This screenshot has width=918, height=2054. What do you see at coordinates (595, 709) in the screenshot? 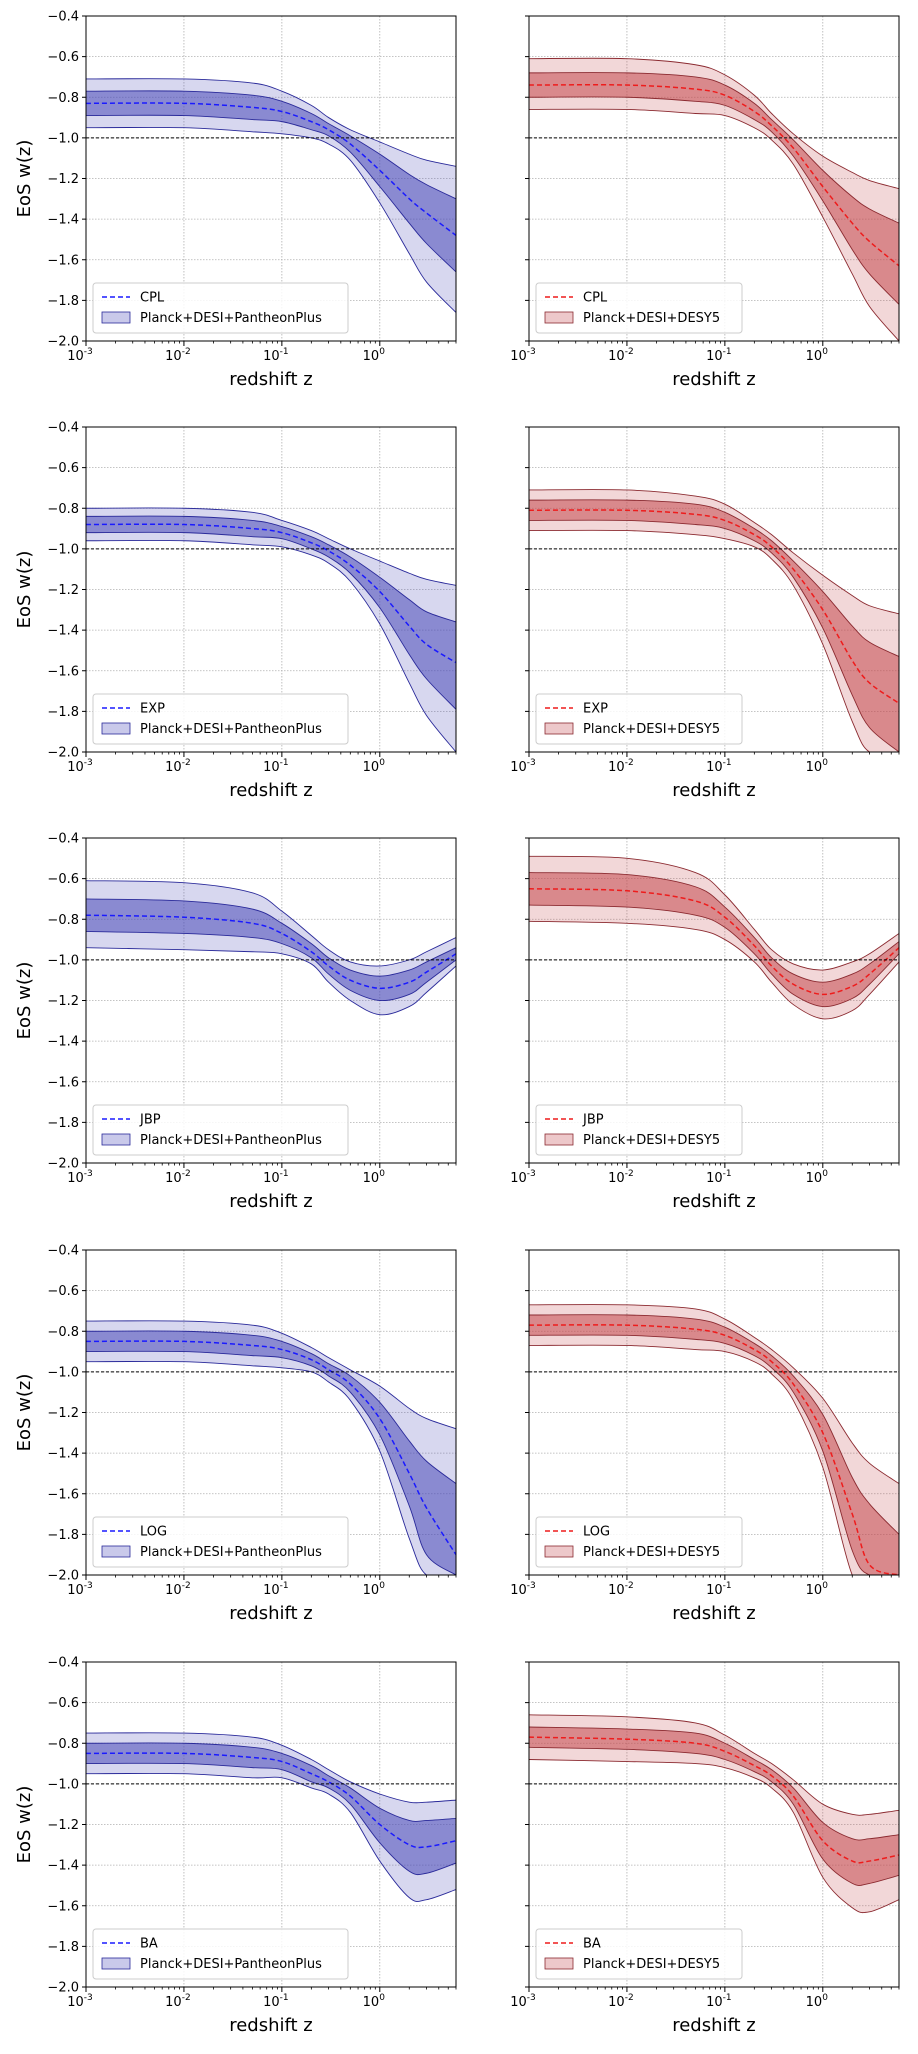
I see `legend-label-model: EXP` at bounding box center [595, 709].